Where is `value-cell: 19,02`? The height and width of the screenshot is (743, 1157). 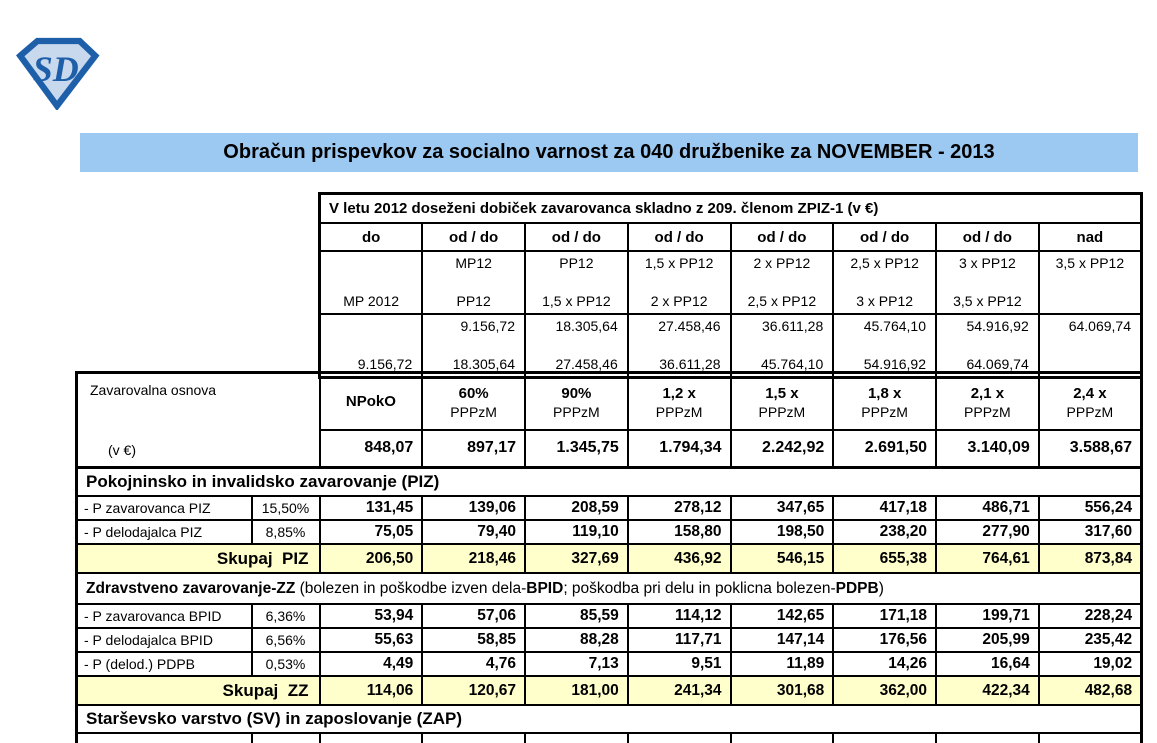 value-cell: 19,02 is located at coordinates (1090, 664).